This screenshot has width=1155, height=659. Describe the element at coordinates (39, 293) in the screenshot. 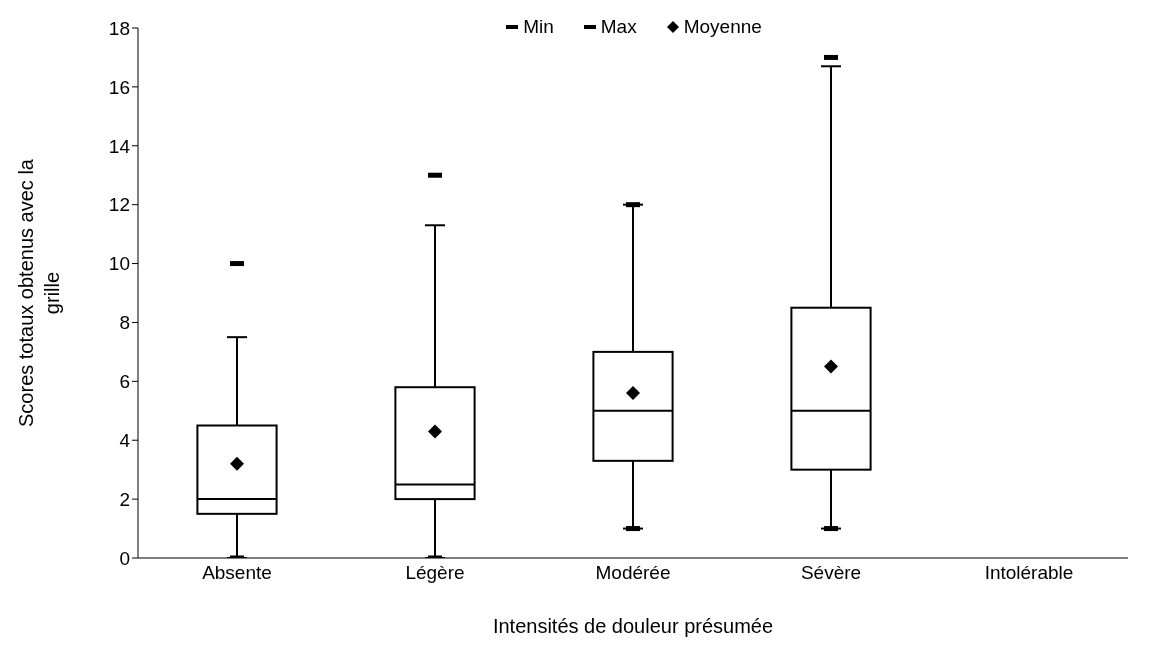

I see `y-axis-title: Scores totaux obtenus avec la grille` at that location.